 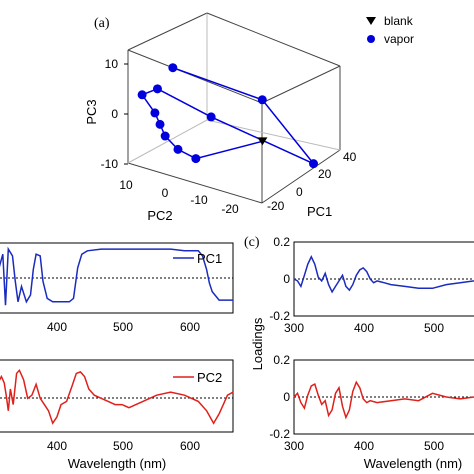 What do you see at coordinates (209, 258) in the screenshot?
I see `b-pc1-legend-label: PC1` at bounding box center [209, 258].